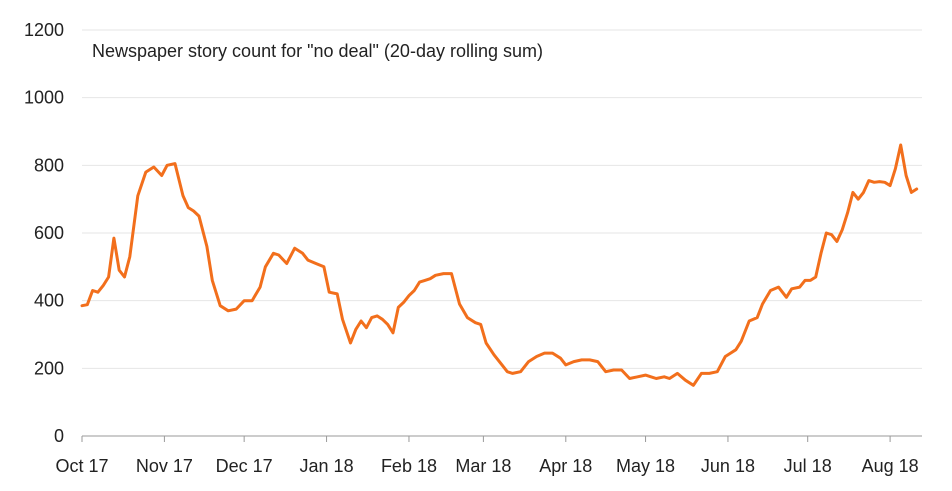  Describe the element at coordinates (44, 30) in the screenshot. I see `y-tick-label: 1200` at that location.